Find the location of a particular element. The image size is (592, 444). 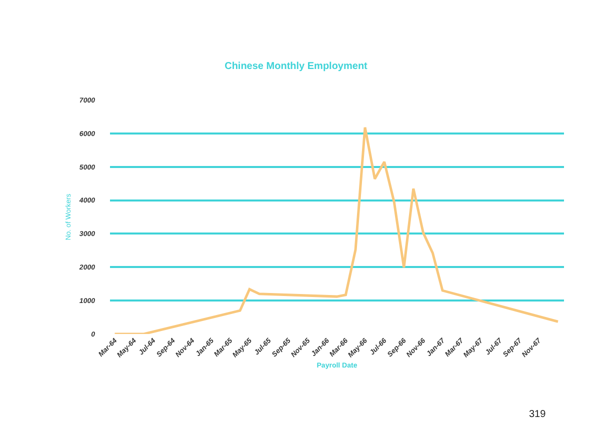

text: 319 is located at coordinates (537, 414).